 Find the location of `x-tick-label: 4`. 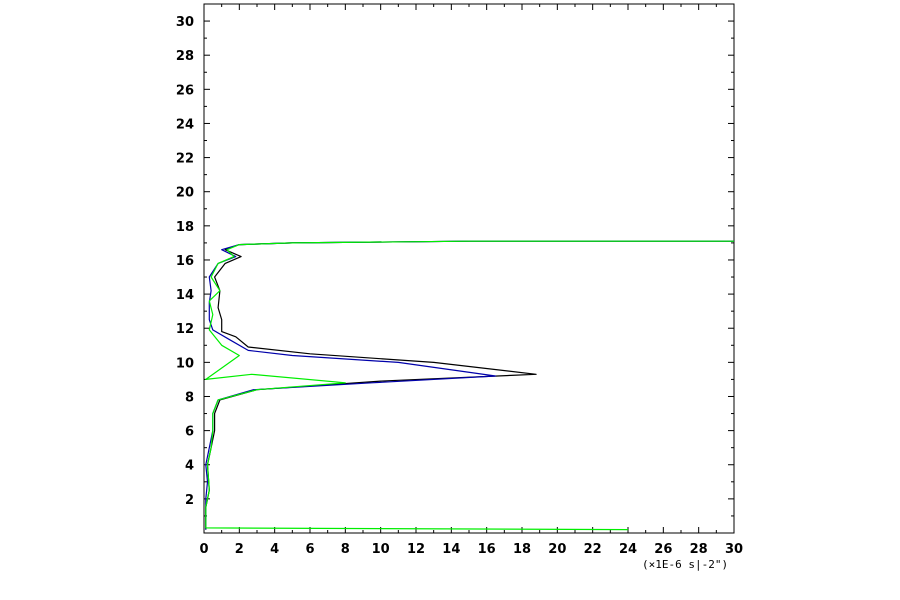

x-tick-label: 4 is located at coordinates (274, 549).